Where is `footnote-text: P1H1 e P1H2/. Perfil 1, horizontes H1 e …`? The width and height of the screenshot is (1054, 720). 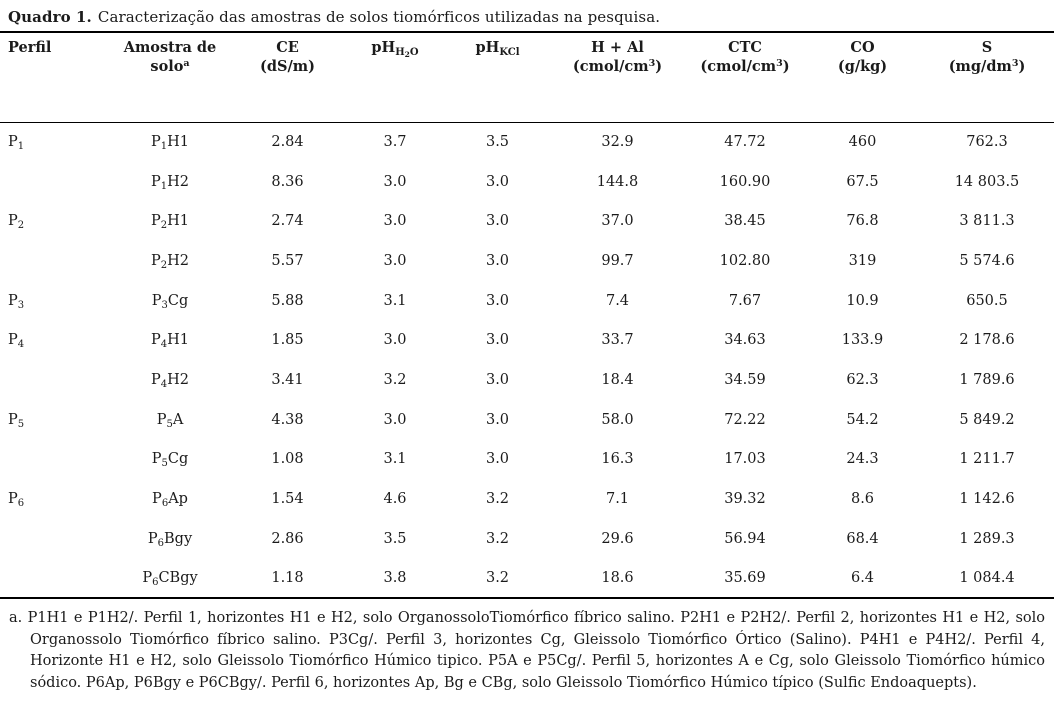
footnote-text: P1H1 e P1H2/. Perfil 1, horizontes H1 e … is located at coordinates (536, 650).